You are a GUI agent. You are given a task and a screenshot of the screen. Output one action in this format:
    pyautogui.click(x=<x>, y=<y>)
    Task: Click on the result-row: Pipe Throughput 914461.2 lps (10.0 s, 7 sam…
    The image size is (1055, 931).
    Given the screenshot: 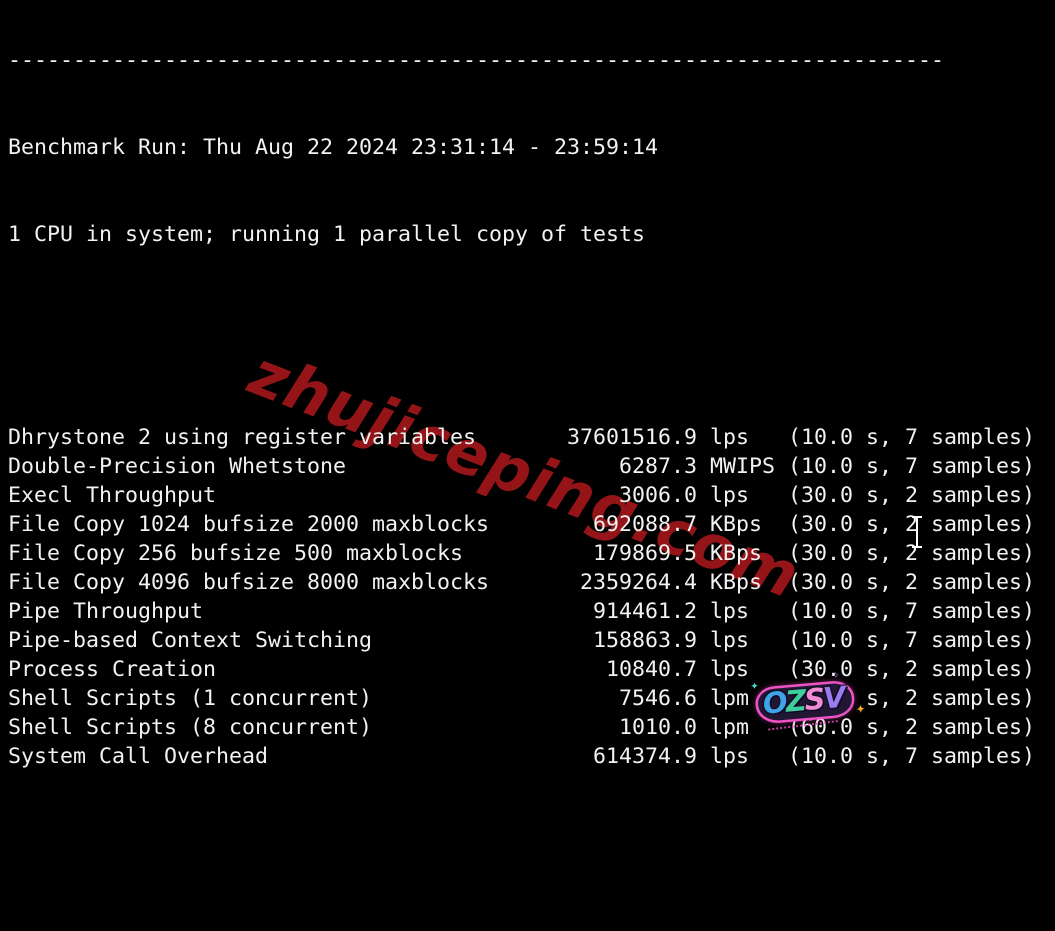 What is the action you would take?
    pyautogui.click(x=528, y=611)
    